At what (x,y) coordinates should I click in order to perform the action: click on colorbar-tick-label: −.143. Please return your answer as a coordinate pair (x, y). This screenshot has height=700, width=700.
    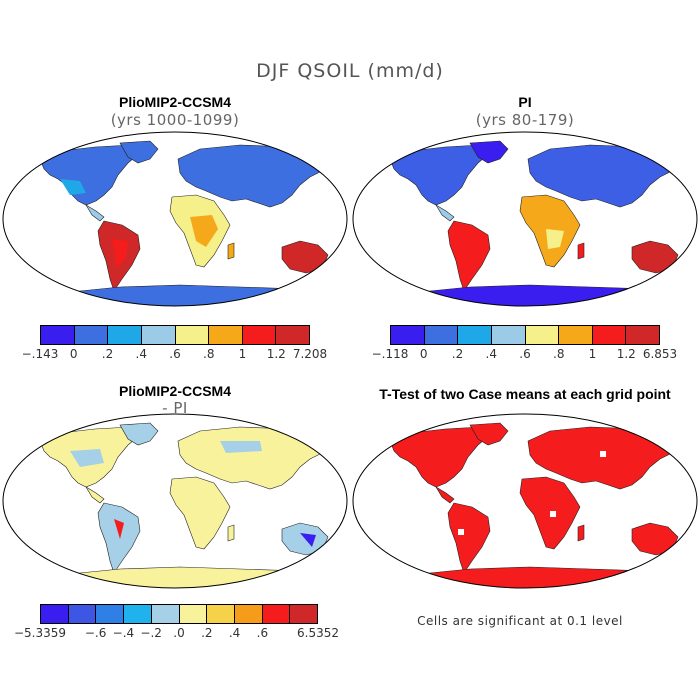
    Looking at the image, I should click on (40, 354).